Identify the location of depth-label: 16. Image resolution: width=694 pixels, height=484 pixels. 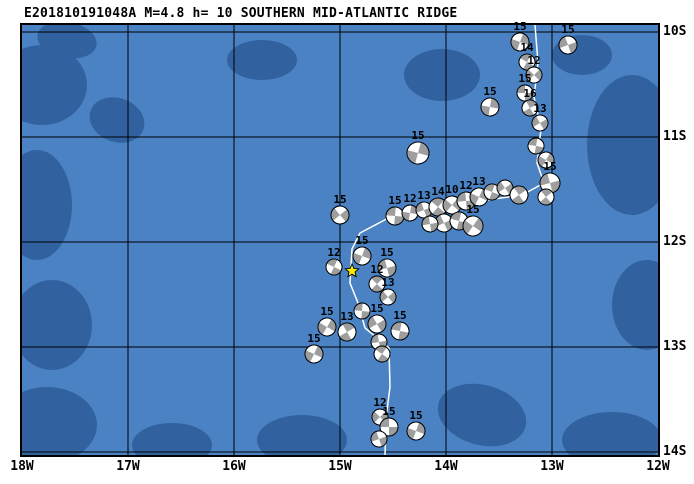
(530, 93).